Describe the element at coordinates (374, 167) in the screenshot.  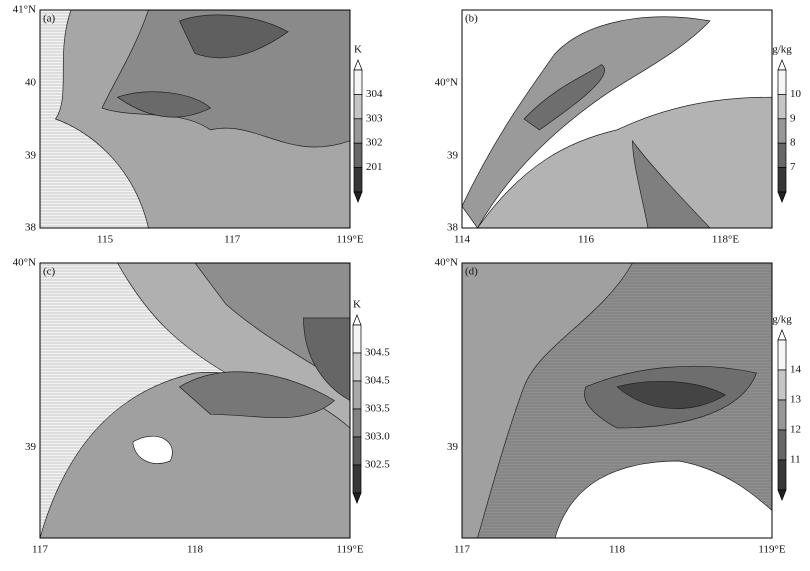
I see `colorbar-label: 201` at that location.